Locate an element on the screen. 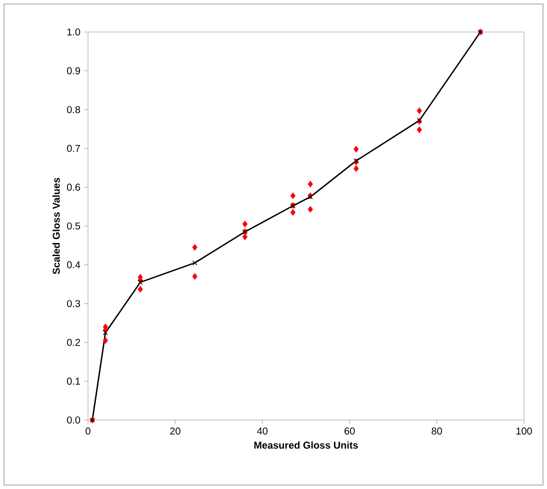 Image resolution: width=547 pixels, height=489 pixels. x-tick-label: 40 is located at coordinates (262, 431).